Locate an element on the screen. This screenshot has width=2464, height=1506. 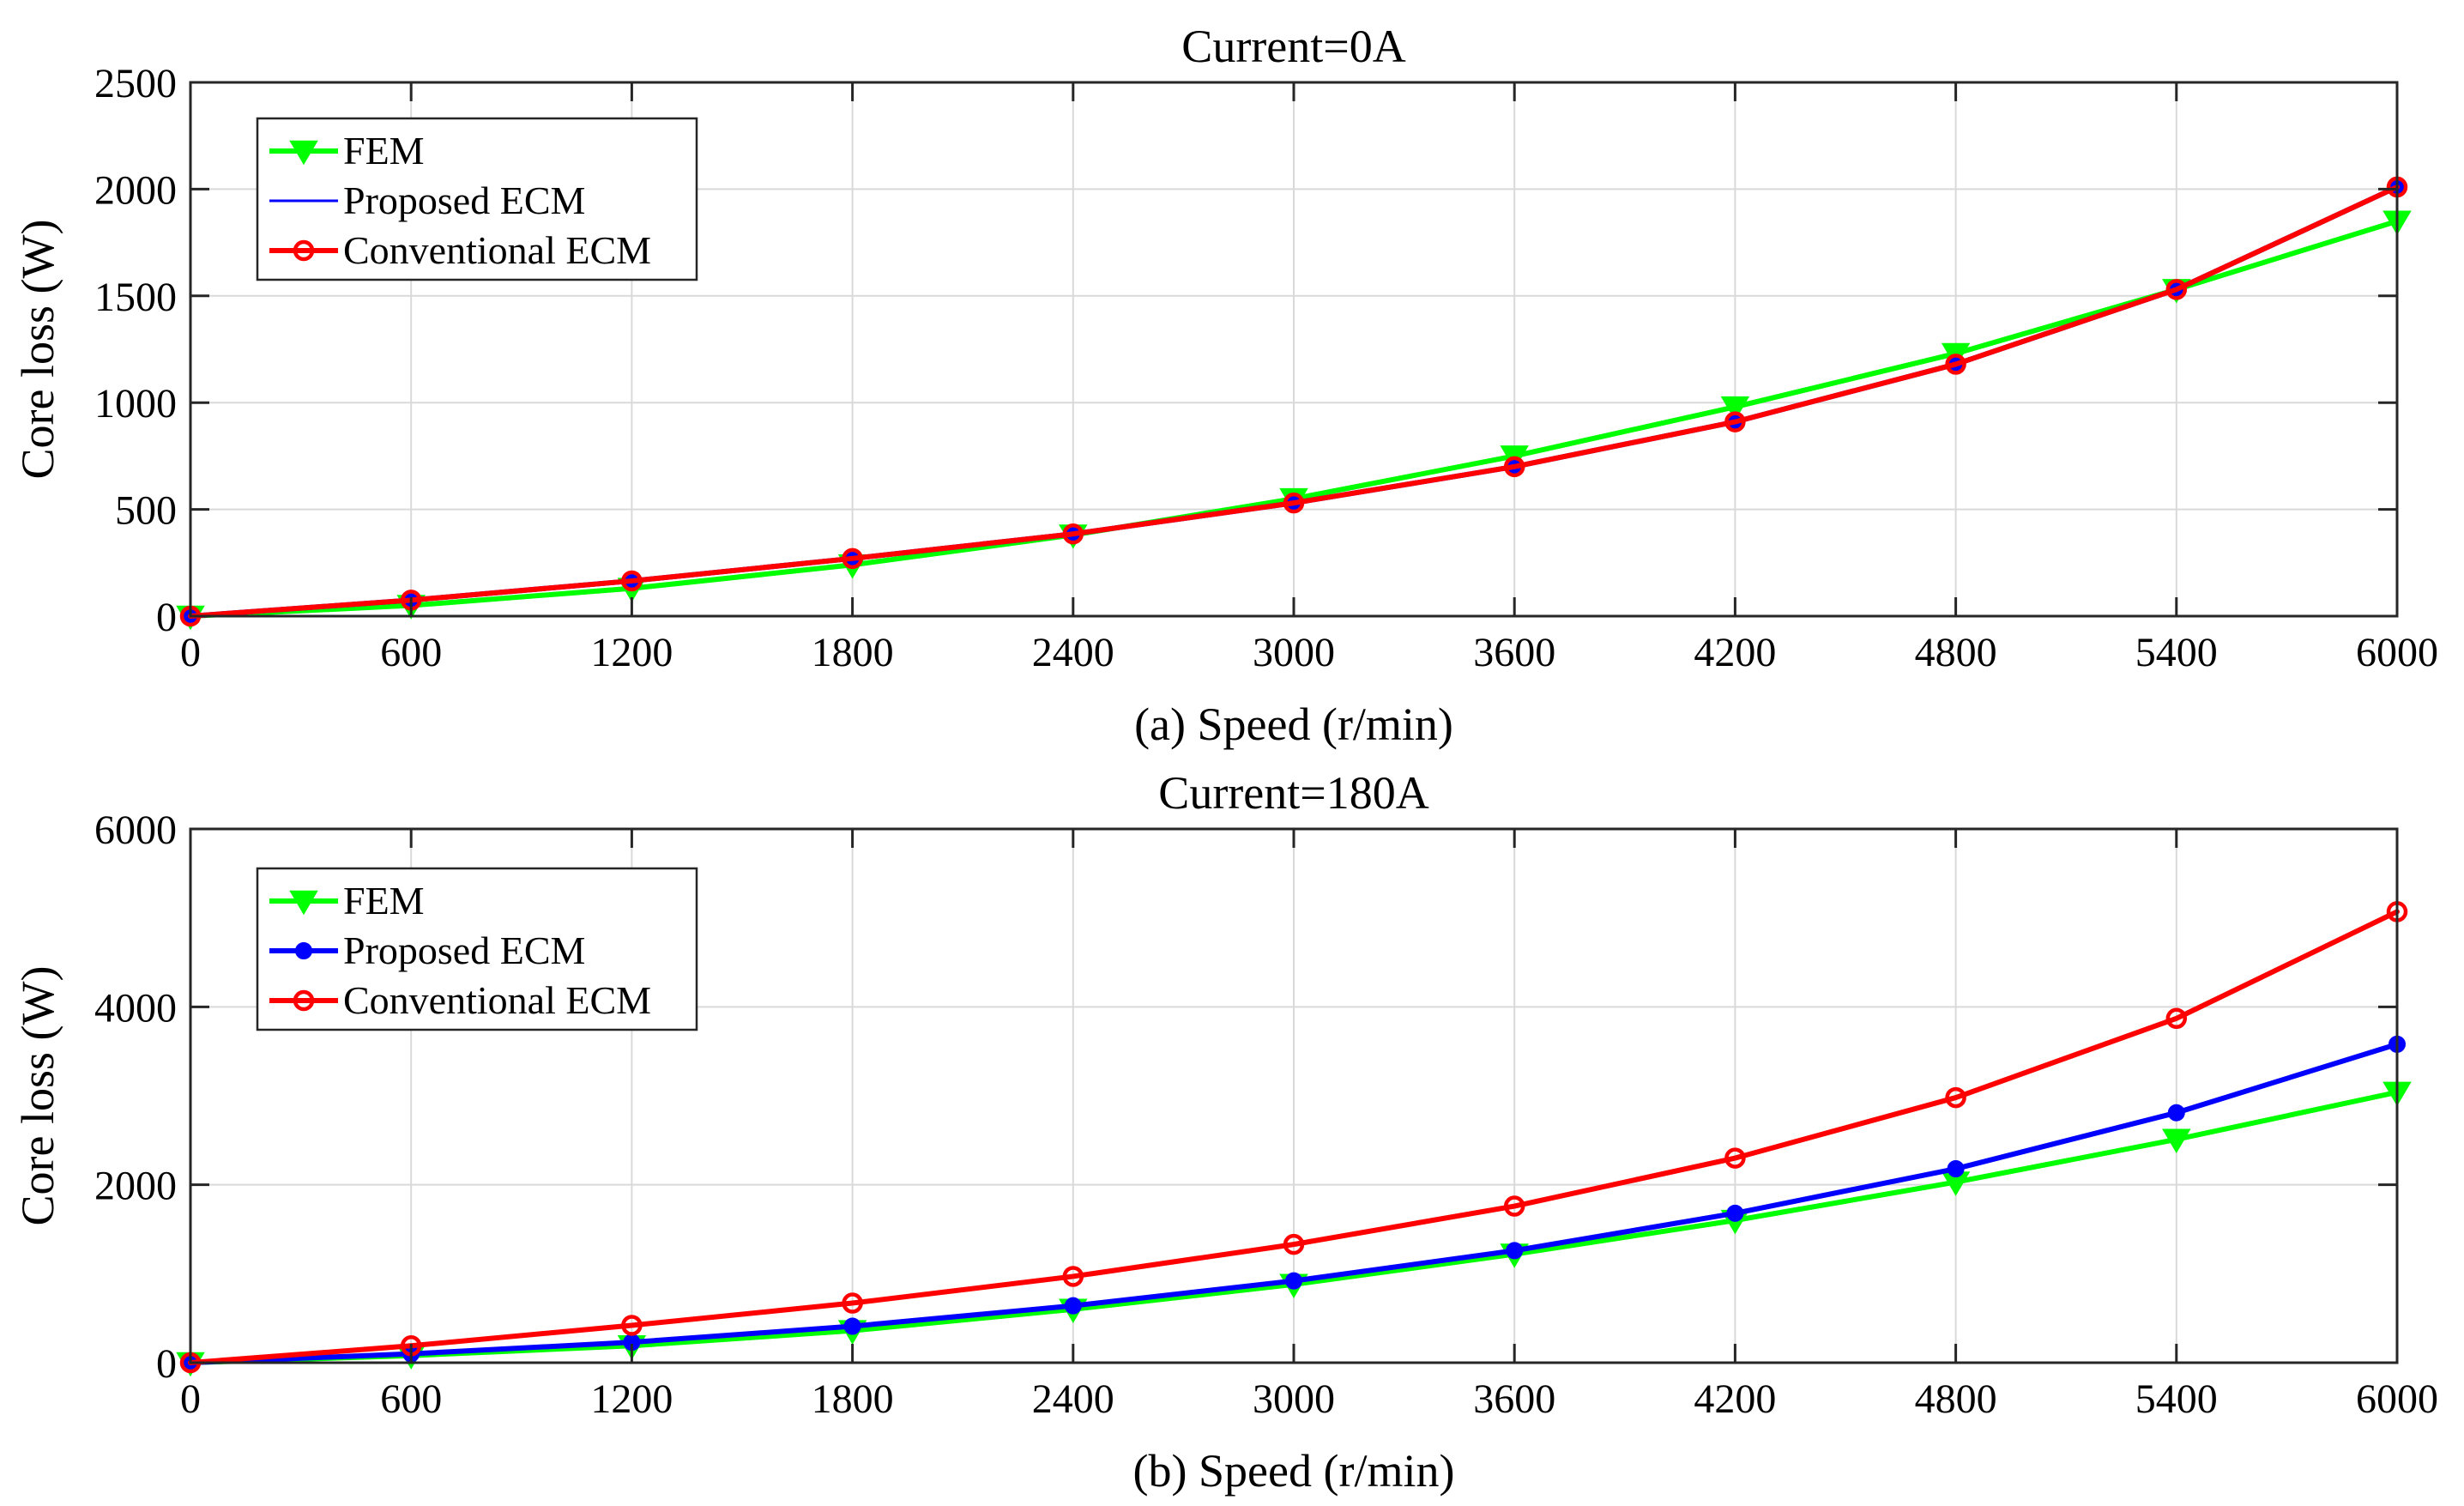
chart-1-x-tick-label: 1800 is located at coordinates (853, 652).